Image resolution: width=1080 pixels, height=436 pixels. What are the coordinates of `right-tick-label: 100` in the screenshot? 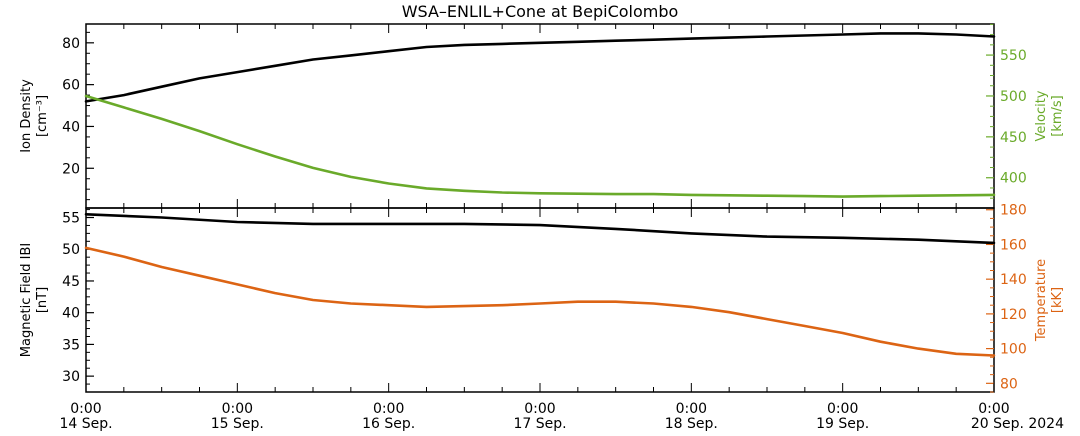 It's located at (1013, 350).